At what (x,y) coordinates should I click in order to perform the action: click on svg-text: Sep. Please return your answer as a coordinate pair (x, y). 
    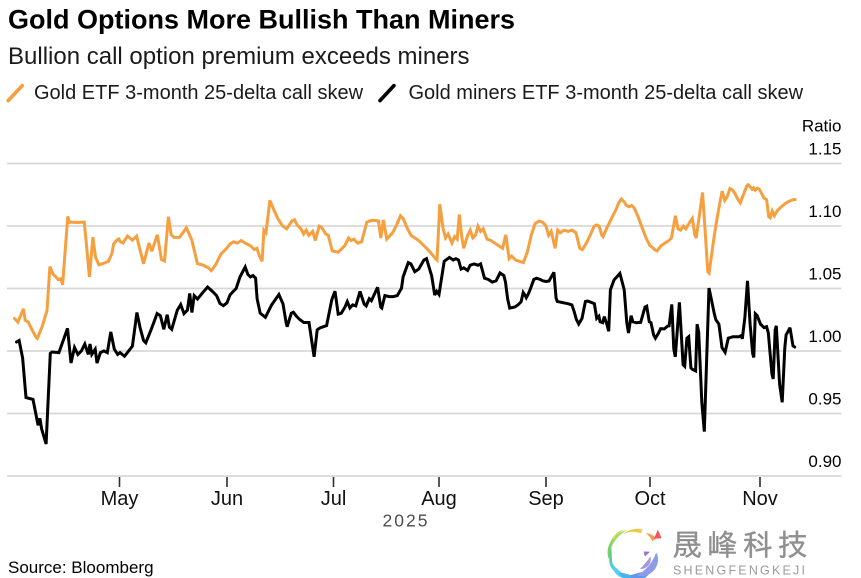
    Looking at the image, I should click on (546, 499).